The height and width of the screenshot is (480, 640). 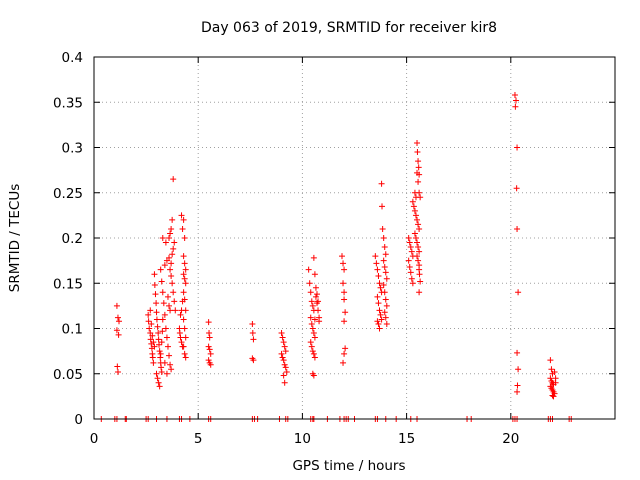 What do you see at coordinates (198, 439) in the screenshot?
I see `x-tick-label: 5` at bounding box center [198, 439].